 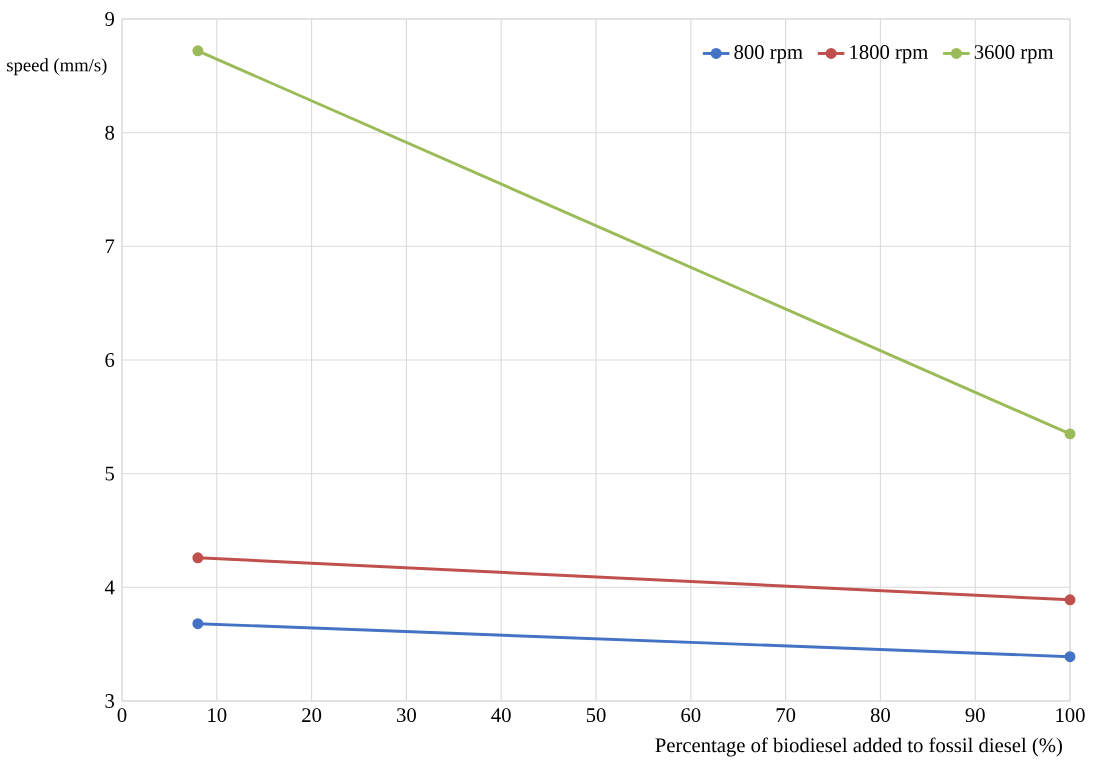 I want to click on x-tick-label: 20, so click(x=312, y=715).